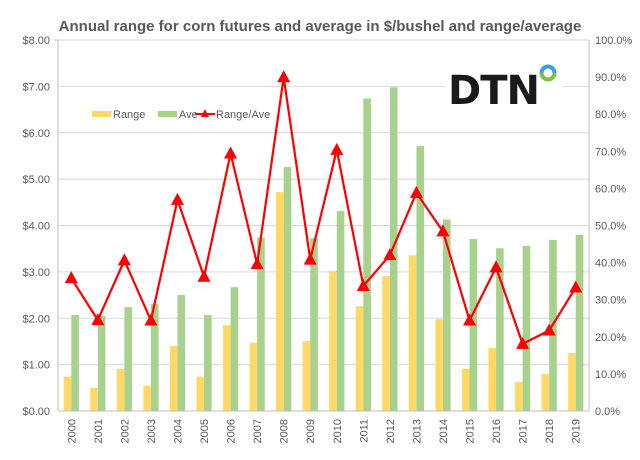 The height and width of the screenshot is (460, 640). Describe the element at coordinates (101, 363) in the screenshot. I see `bar-ave-2001` at that location.